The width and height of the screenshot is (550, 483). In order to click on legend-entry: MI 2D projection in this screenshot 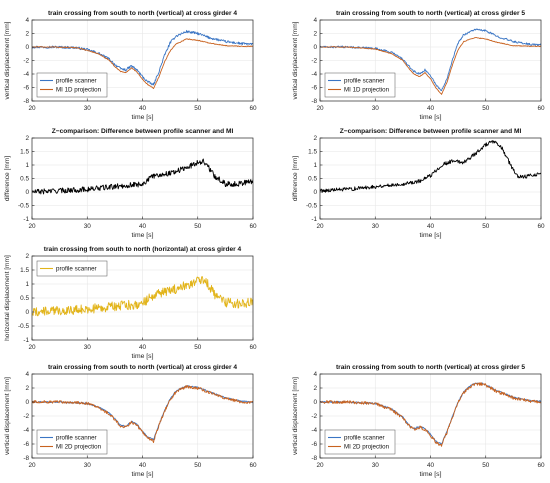, I will do `click(79, 447)`.